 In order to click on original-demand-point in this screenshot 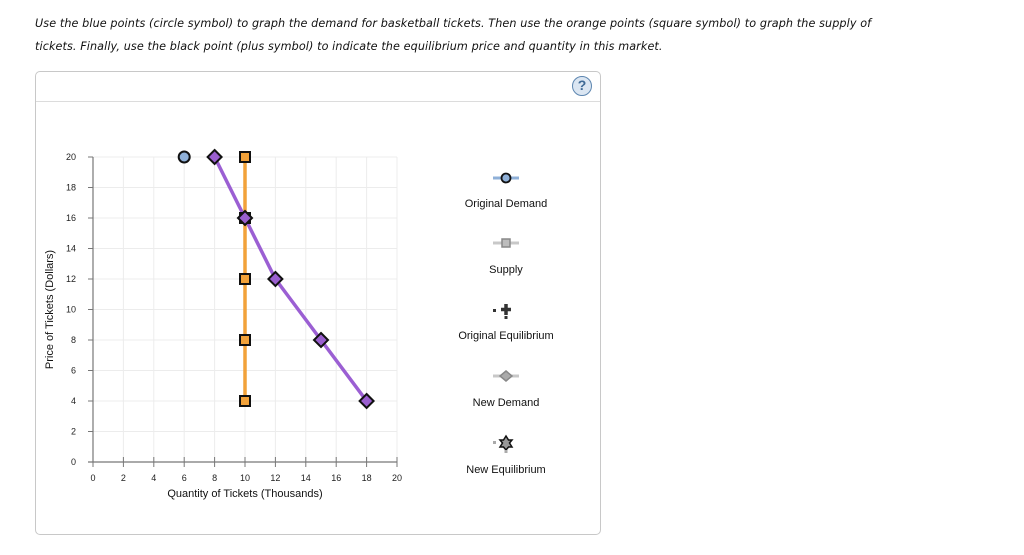, I will do `click(184, 157)`.